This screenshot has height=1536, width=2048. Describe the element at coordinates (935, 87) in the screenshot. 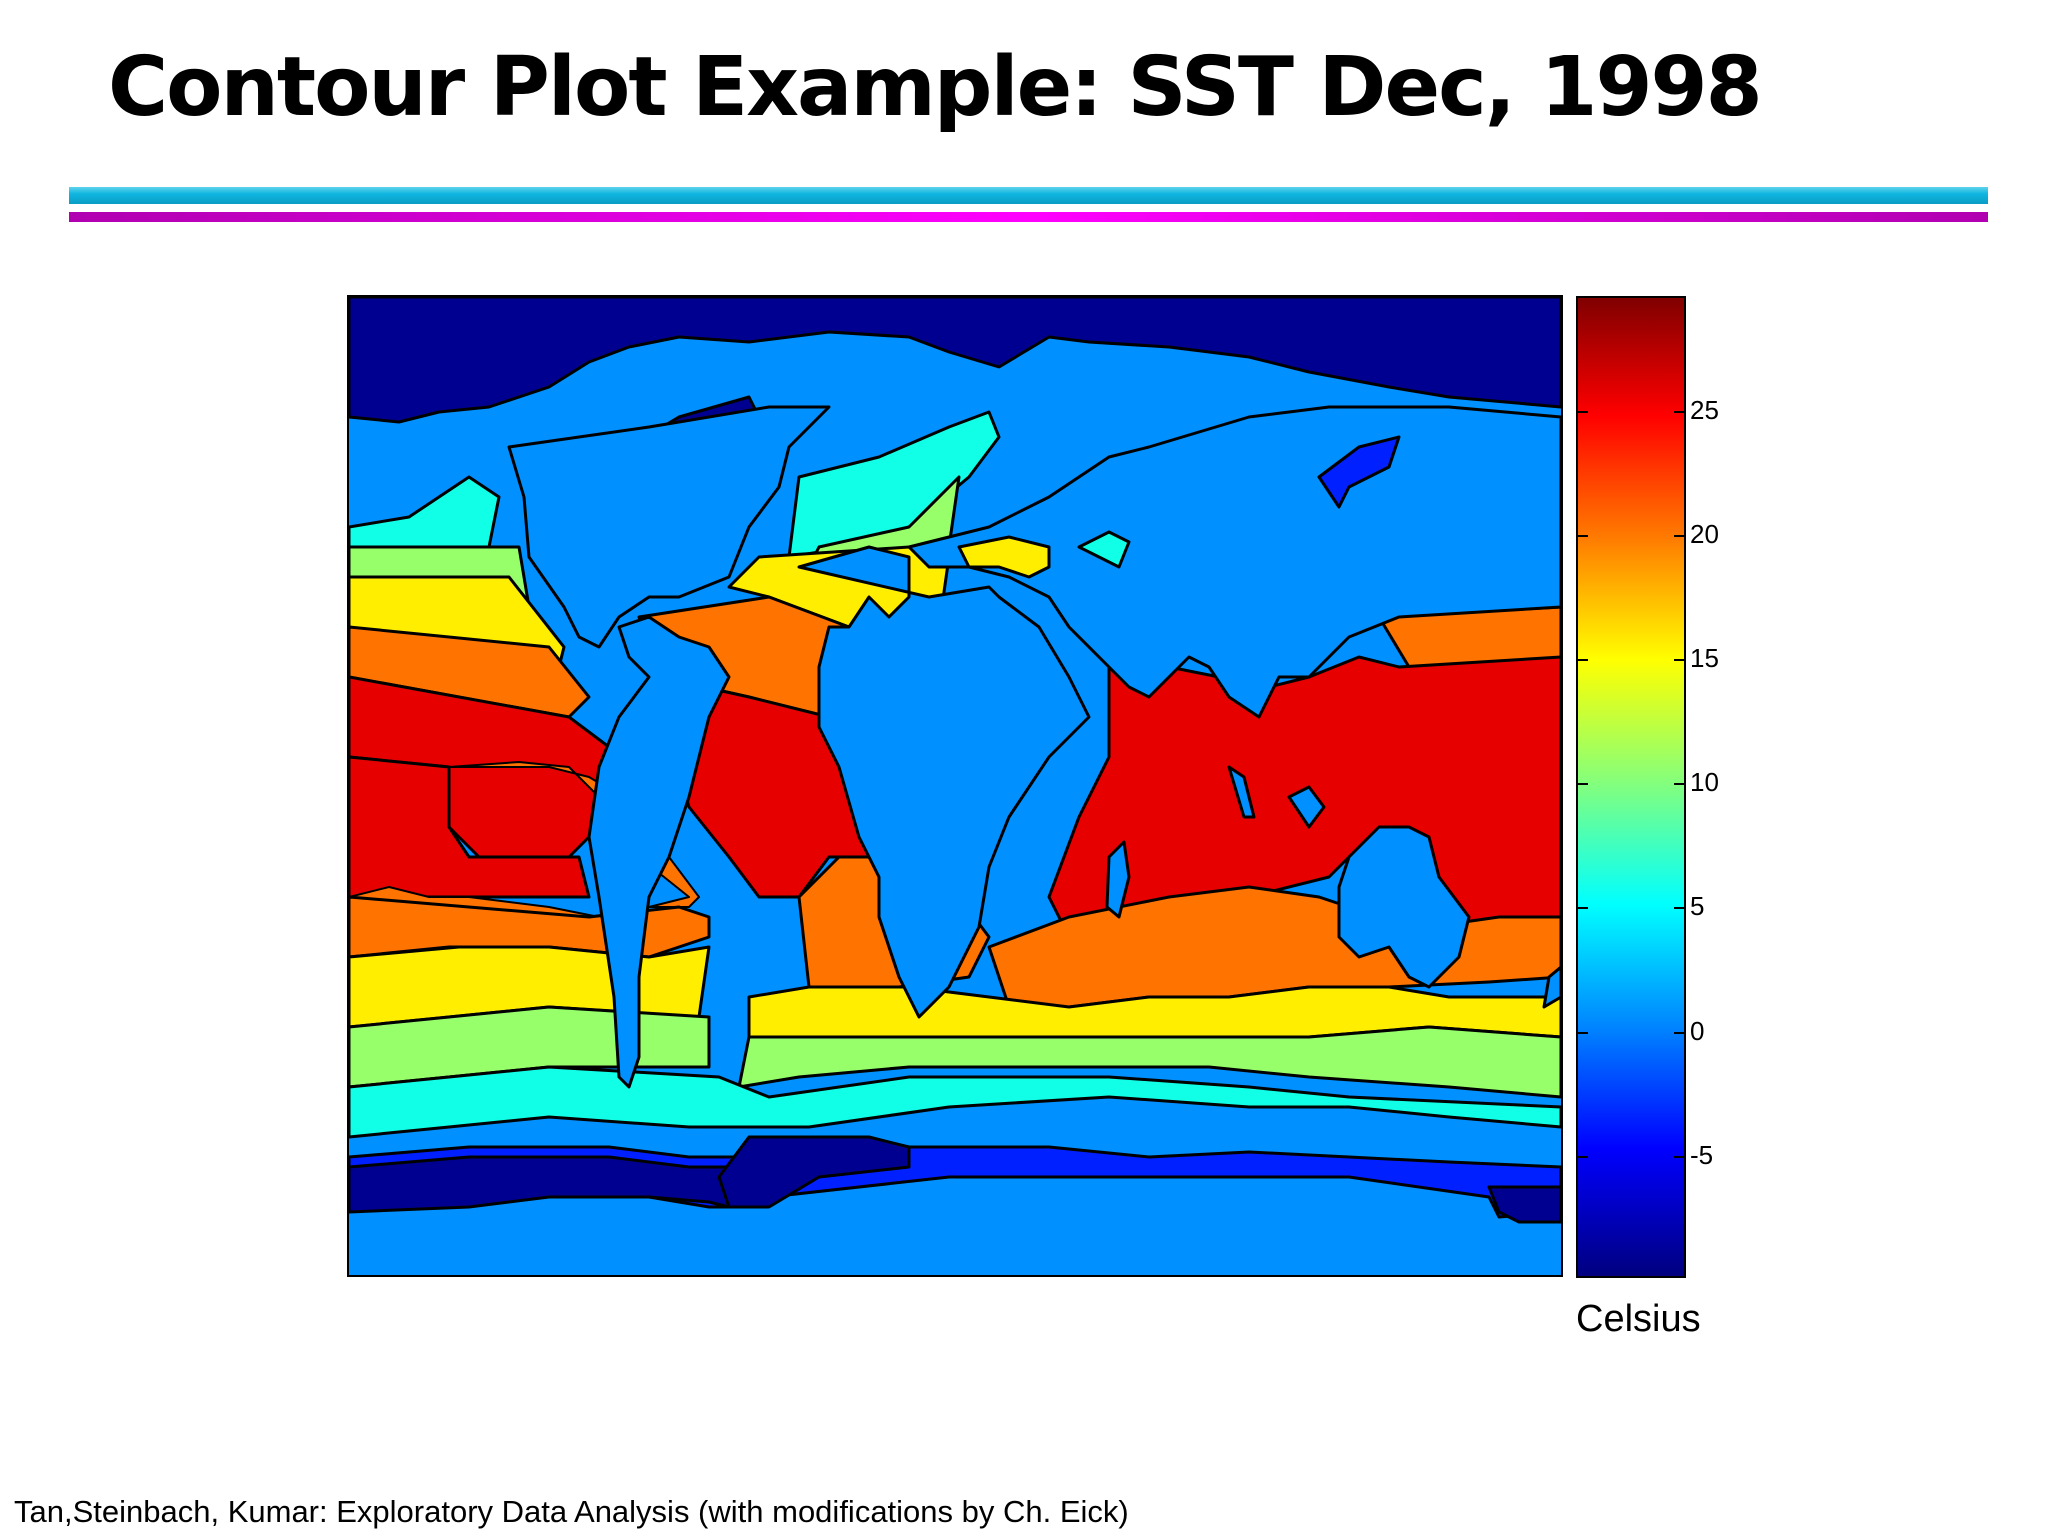

I see `slide-title: Contour Plot Example: SST Dec, 1998` at that location.